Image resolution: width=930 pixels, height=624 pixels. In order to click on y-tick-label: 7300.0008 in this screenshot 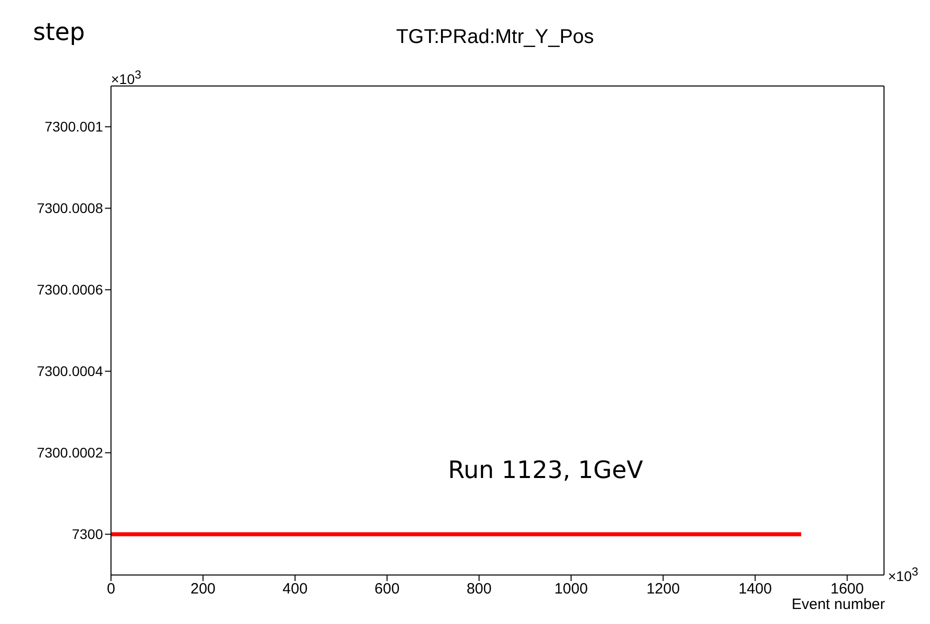, I will do `click(70, 208)`.